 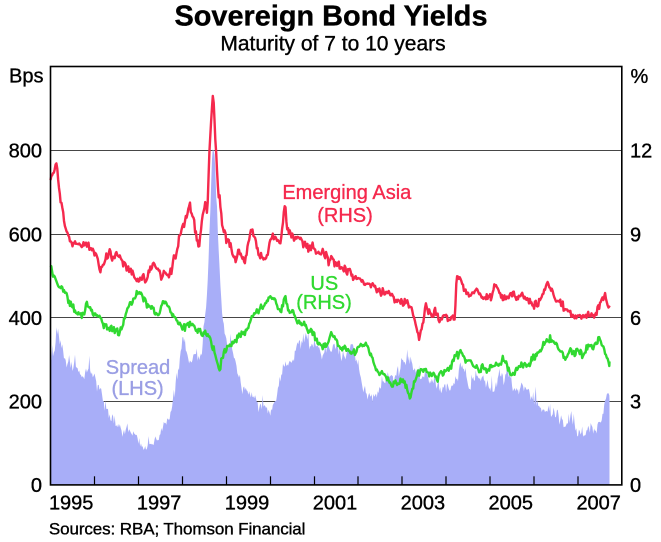 What do you see at coordinates (25, 235) in the screenshot?
I see `svg-text: 600` at bounding box center [25, 235].